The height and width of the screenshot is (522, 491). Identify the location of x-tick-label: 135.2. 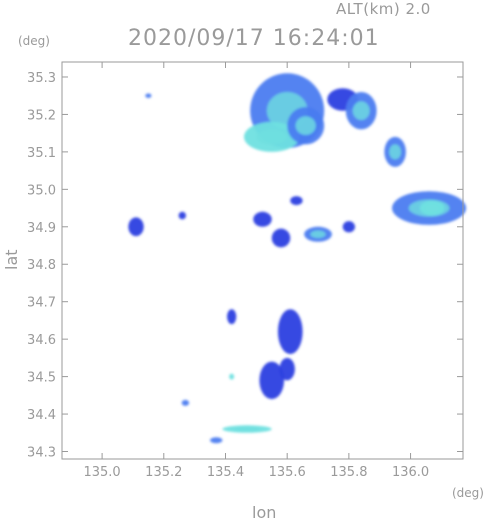
(163, 472).